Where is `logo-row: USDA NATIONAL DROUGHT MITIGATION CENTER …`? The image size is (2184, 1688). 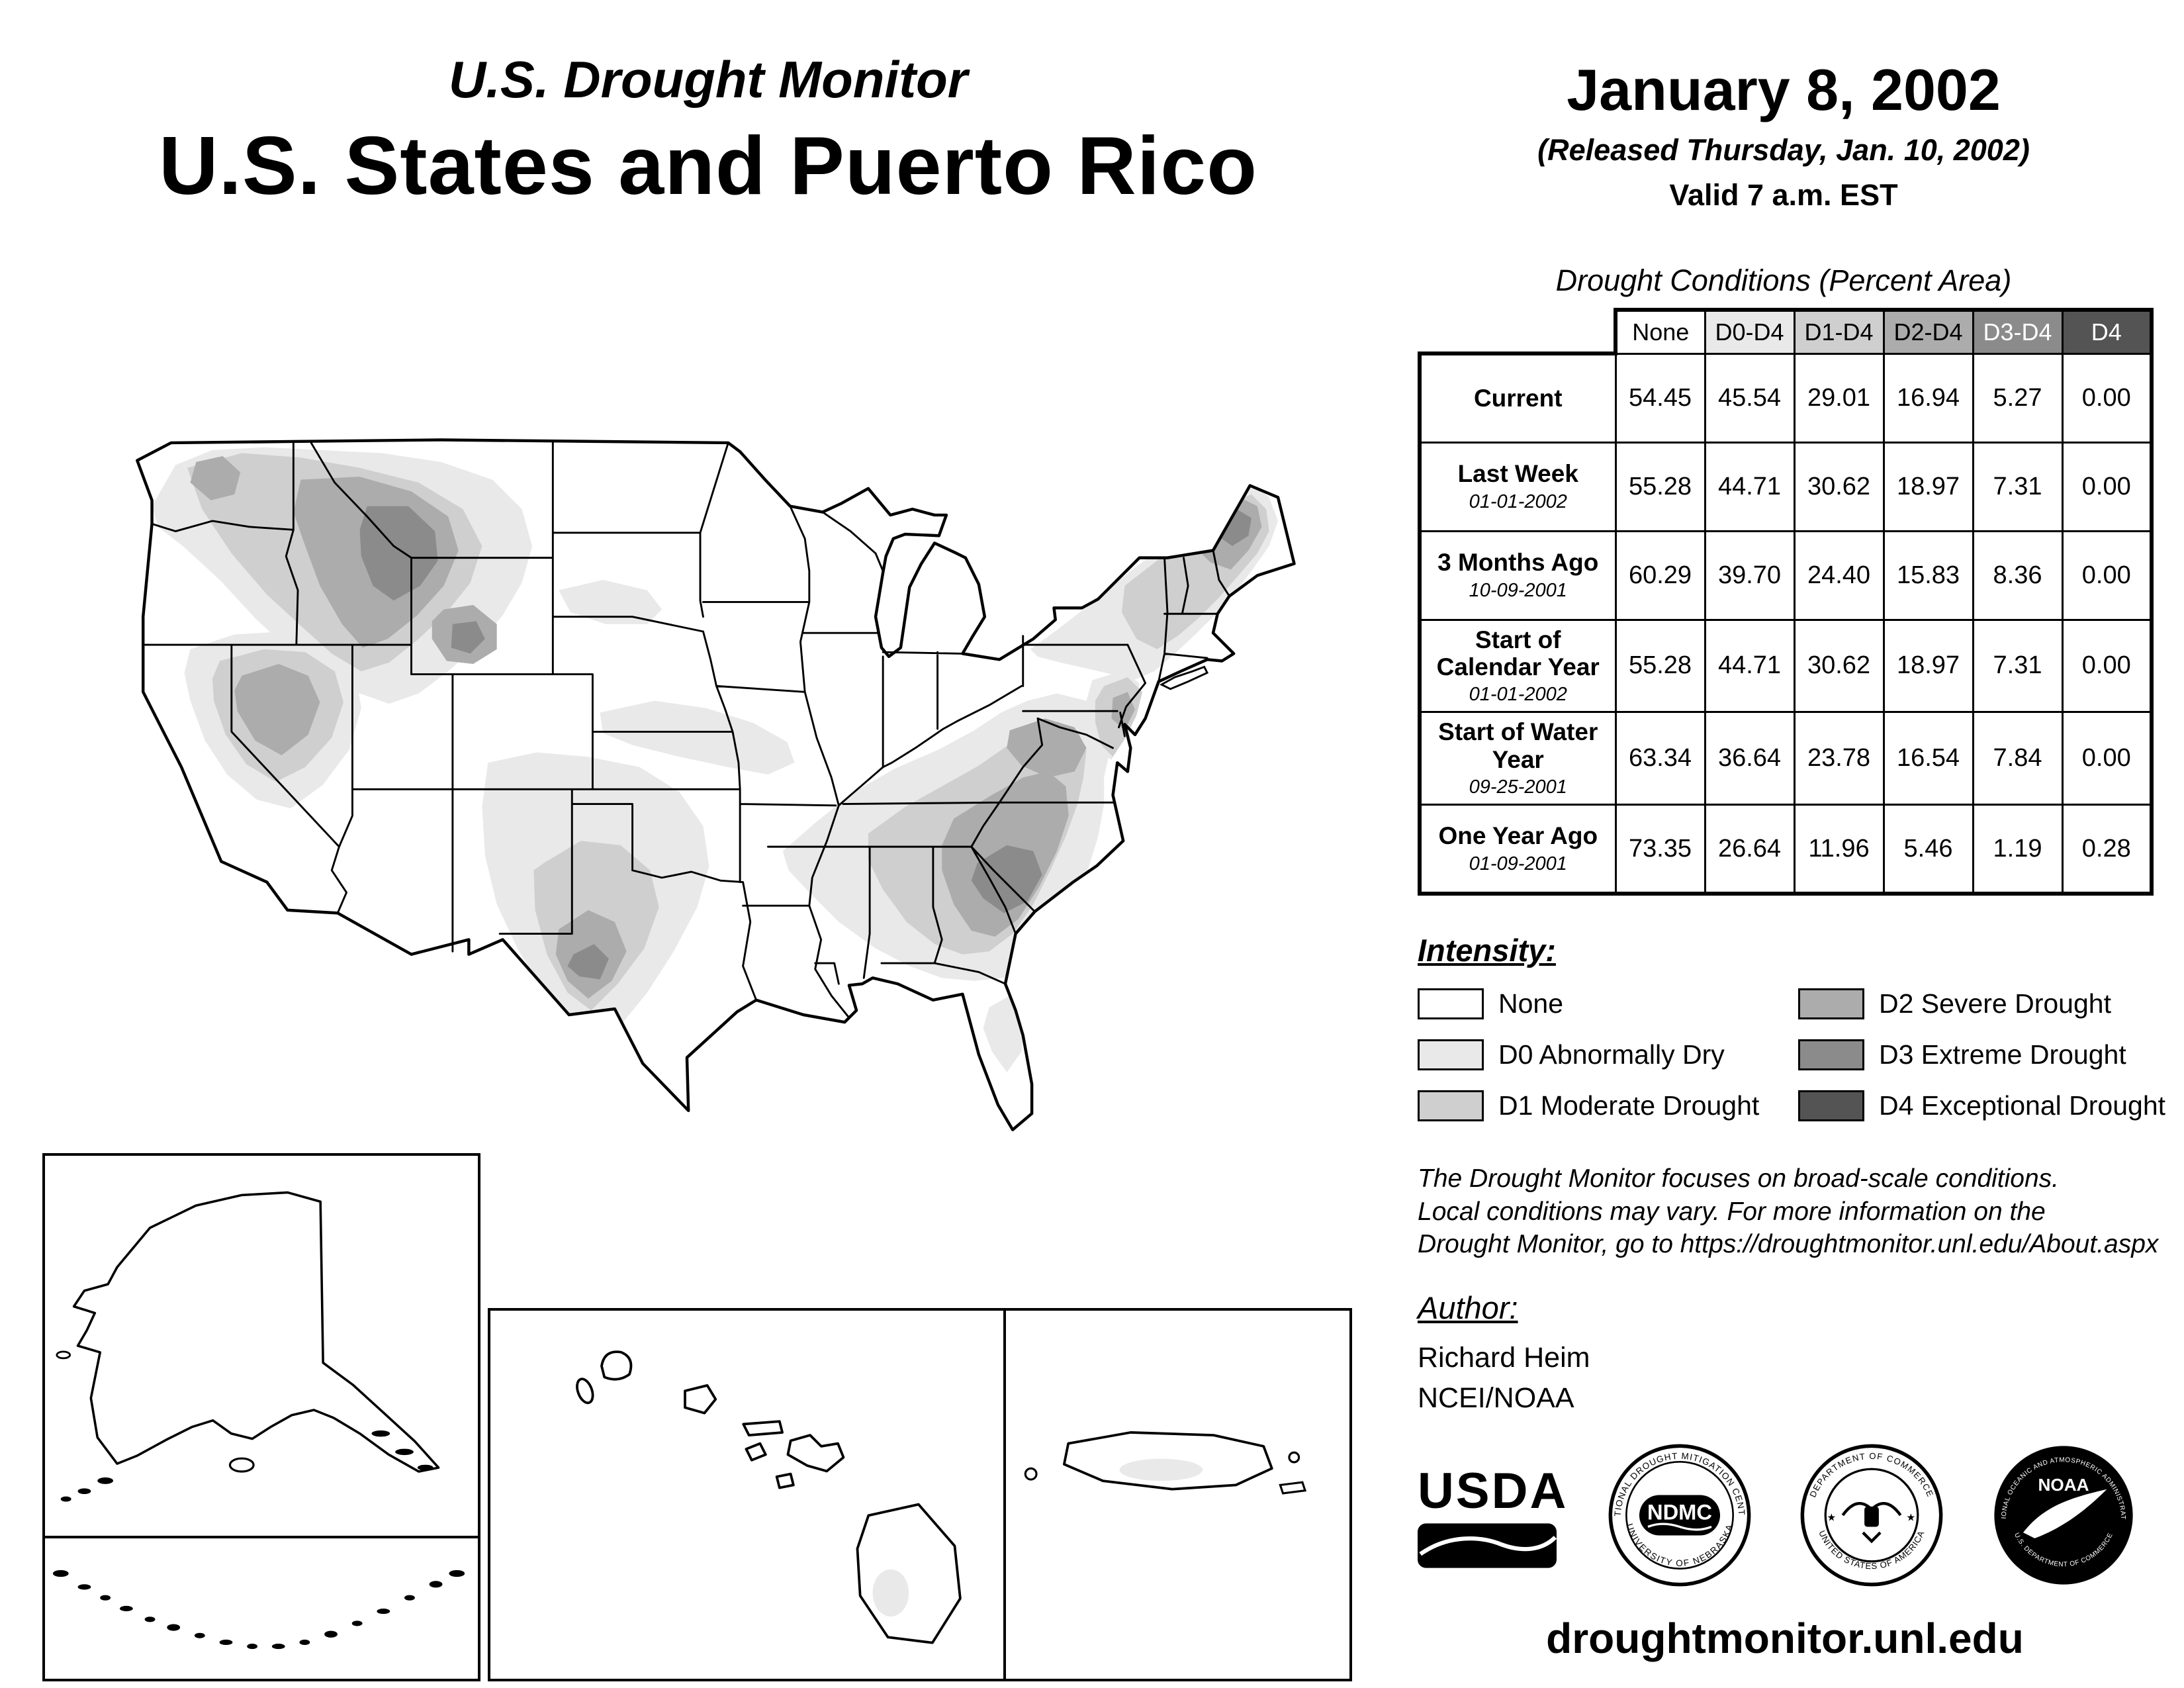 logo-row: USDA NATIONAL DROUGHT MITIGATION CENTER … is located at coordinates (1777, 1515).